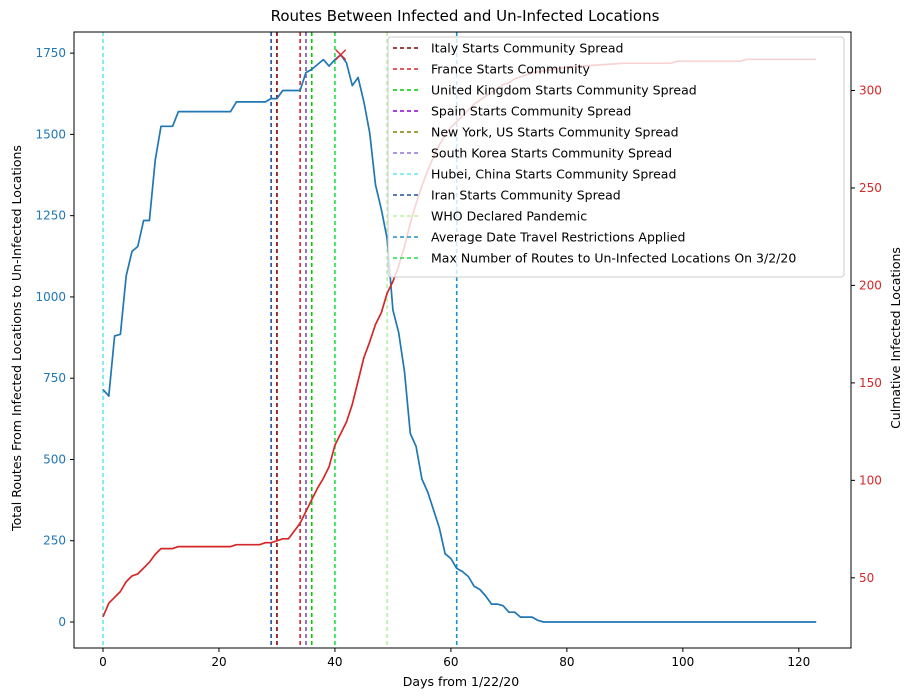 The width and height of the screenshot is (915, 699). Describe the element at coordinates (553, 174) in the screenshot. I see `legend-label-6: Hubei, China Starts Community Spread` at that location.